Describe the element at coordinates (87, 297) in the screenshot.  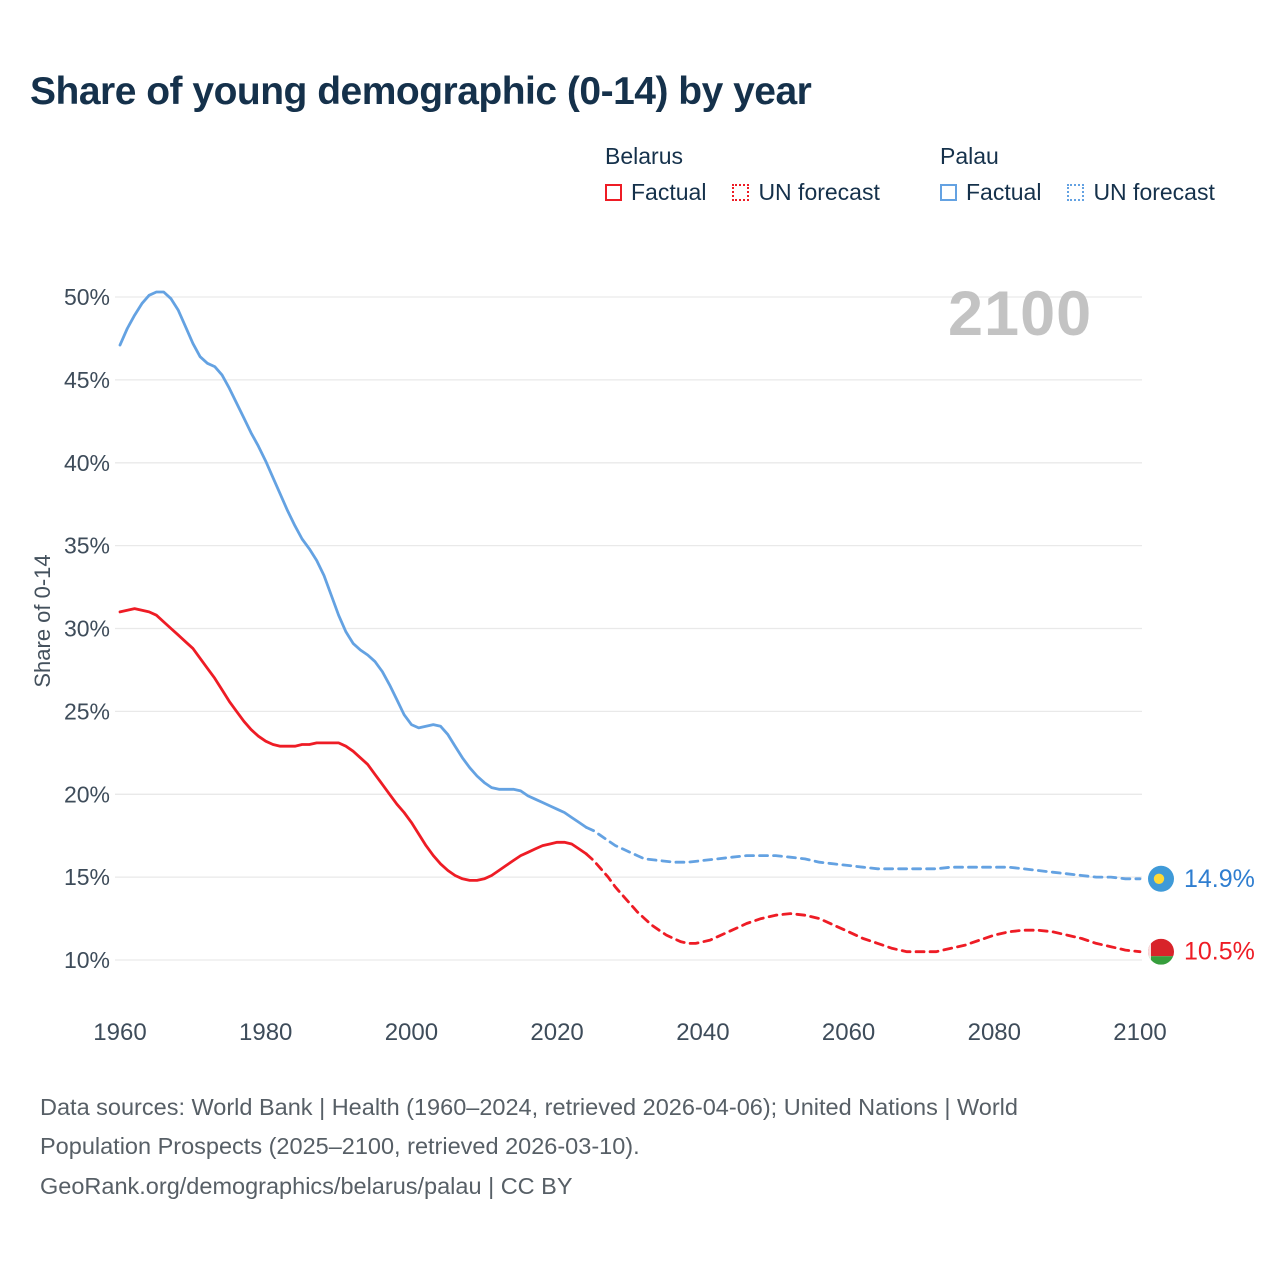
I see `y-tick-label: 50%` at that location.